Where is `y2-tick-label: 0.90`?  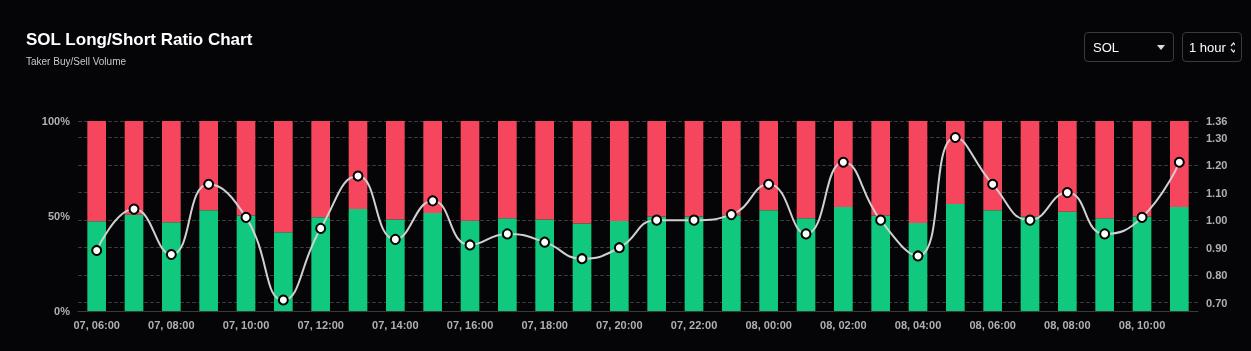
y2-tick-label: 0.90 is located at coordinates (1217, 247).